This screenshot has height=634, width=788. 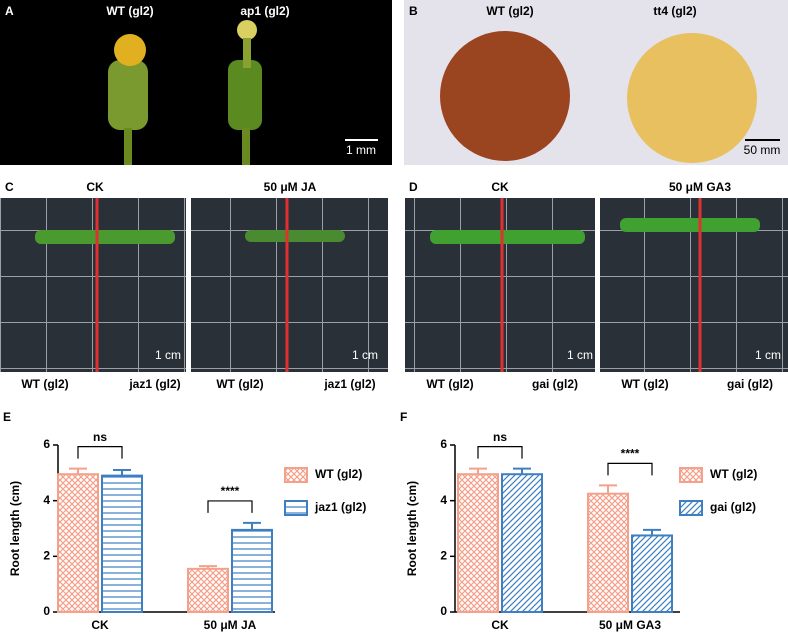 What do you see at coordinates (196, 82) in the screenshot?
I see `photo-a` at bounding box center [196, 82].